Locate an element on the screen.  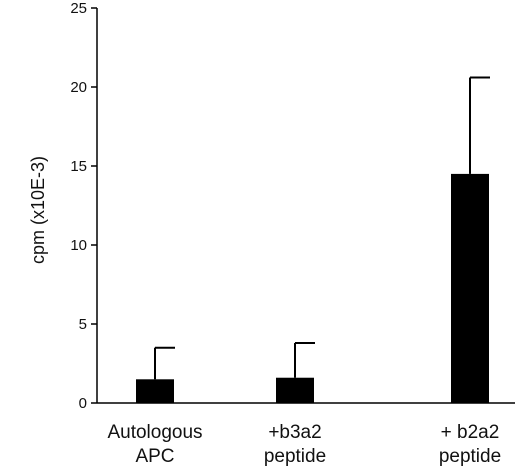
y-axis: 0 5 10 15 20 25 is located at coordinates (84, 206).